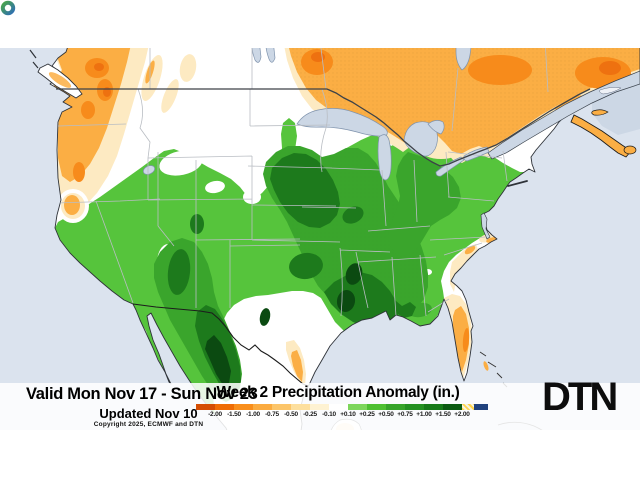 This screenshot has width=640, height=480. I want to click on lake-superior, so click(342, 122).